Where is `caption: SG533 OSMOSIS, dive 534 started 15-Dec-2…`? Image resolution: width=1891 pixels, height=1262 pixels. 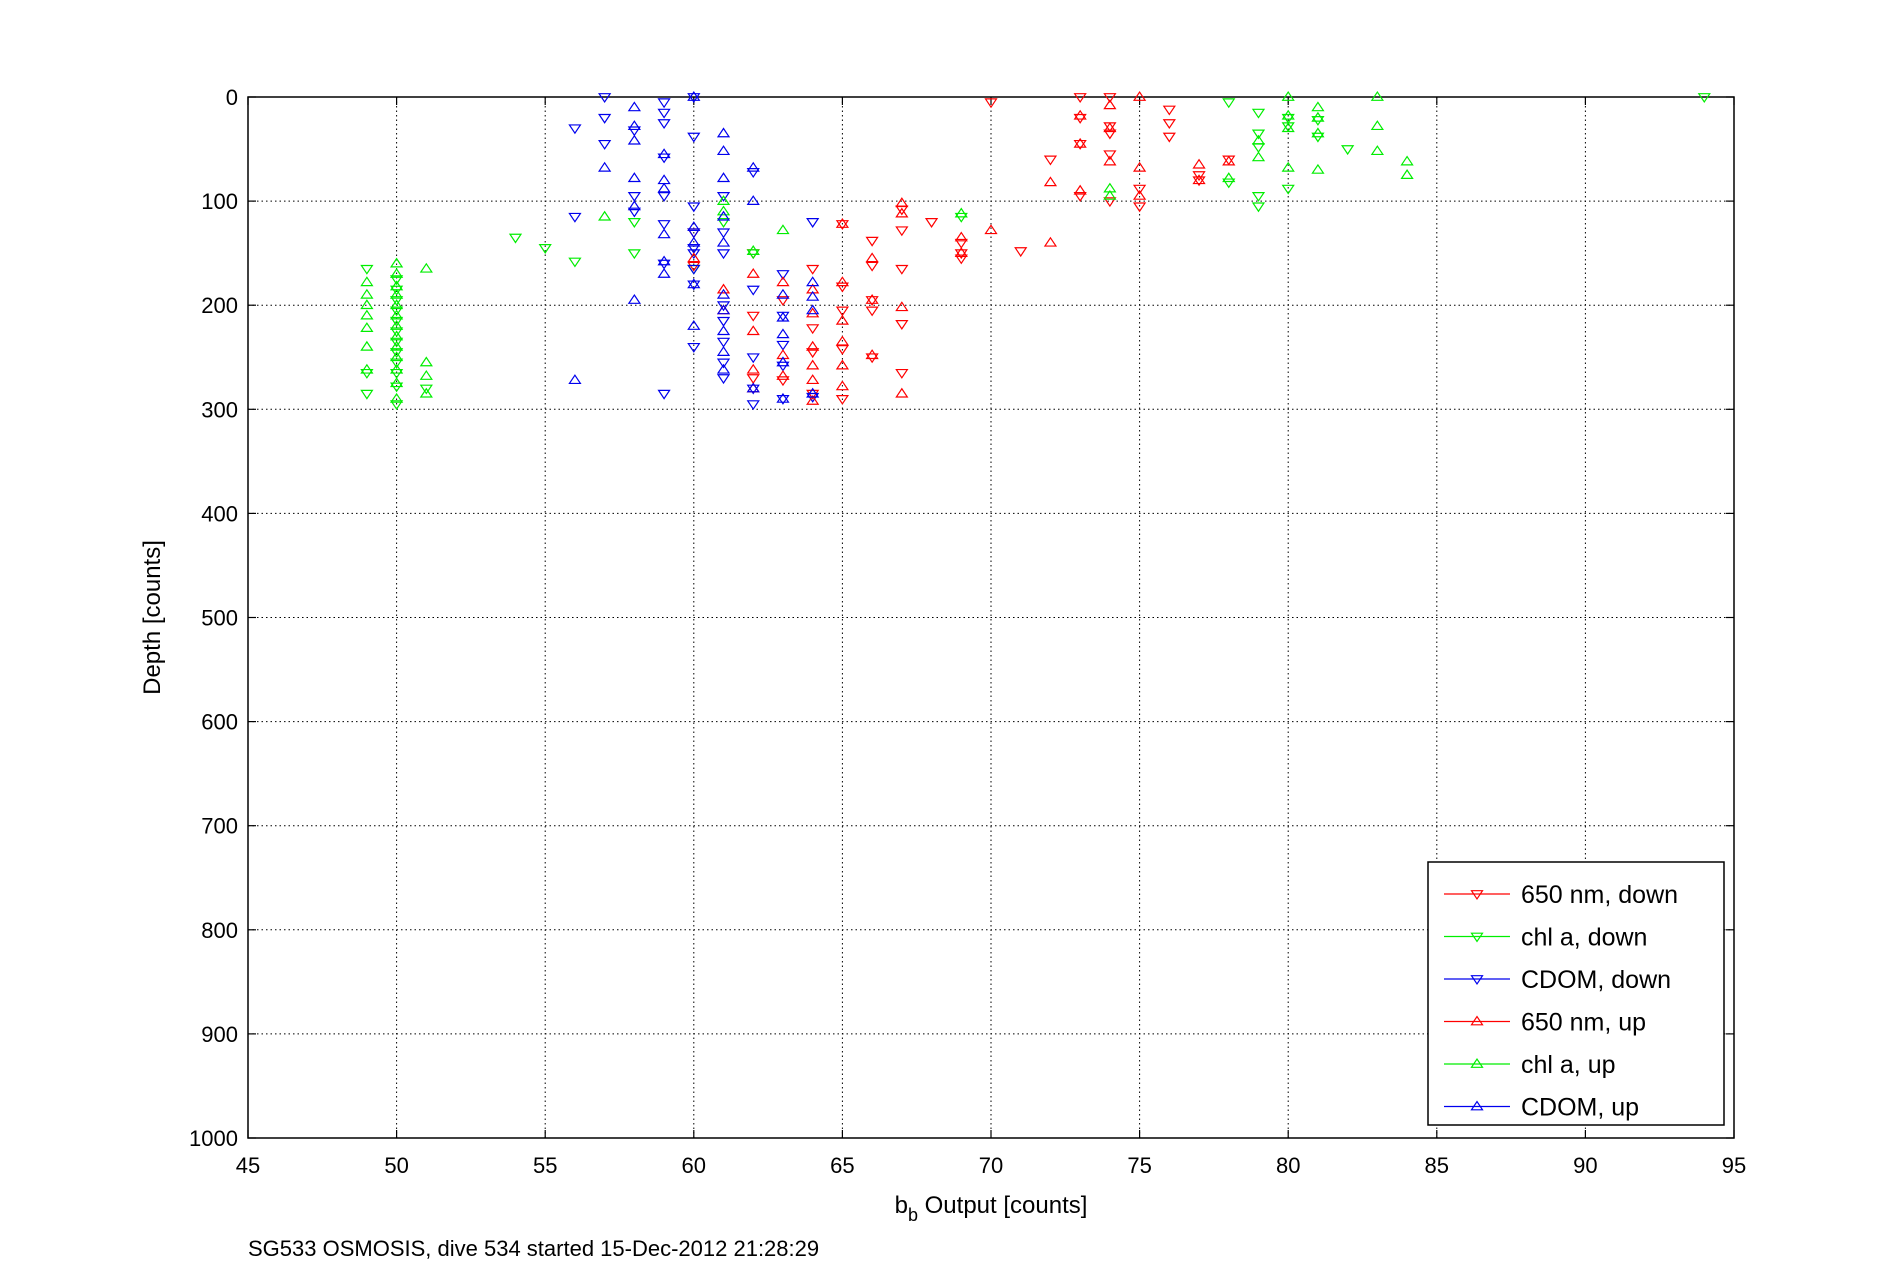 caption: SG533 OSMOSIS, dive 534 started 15-Dec-2… is located at coordinates (533, 1248).